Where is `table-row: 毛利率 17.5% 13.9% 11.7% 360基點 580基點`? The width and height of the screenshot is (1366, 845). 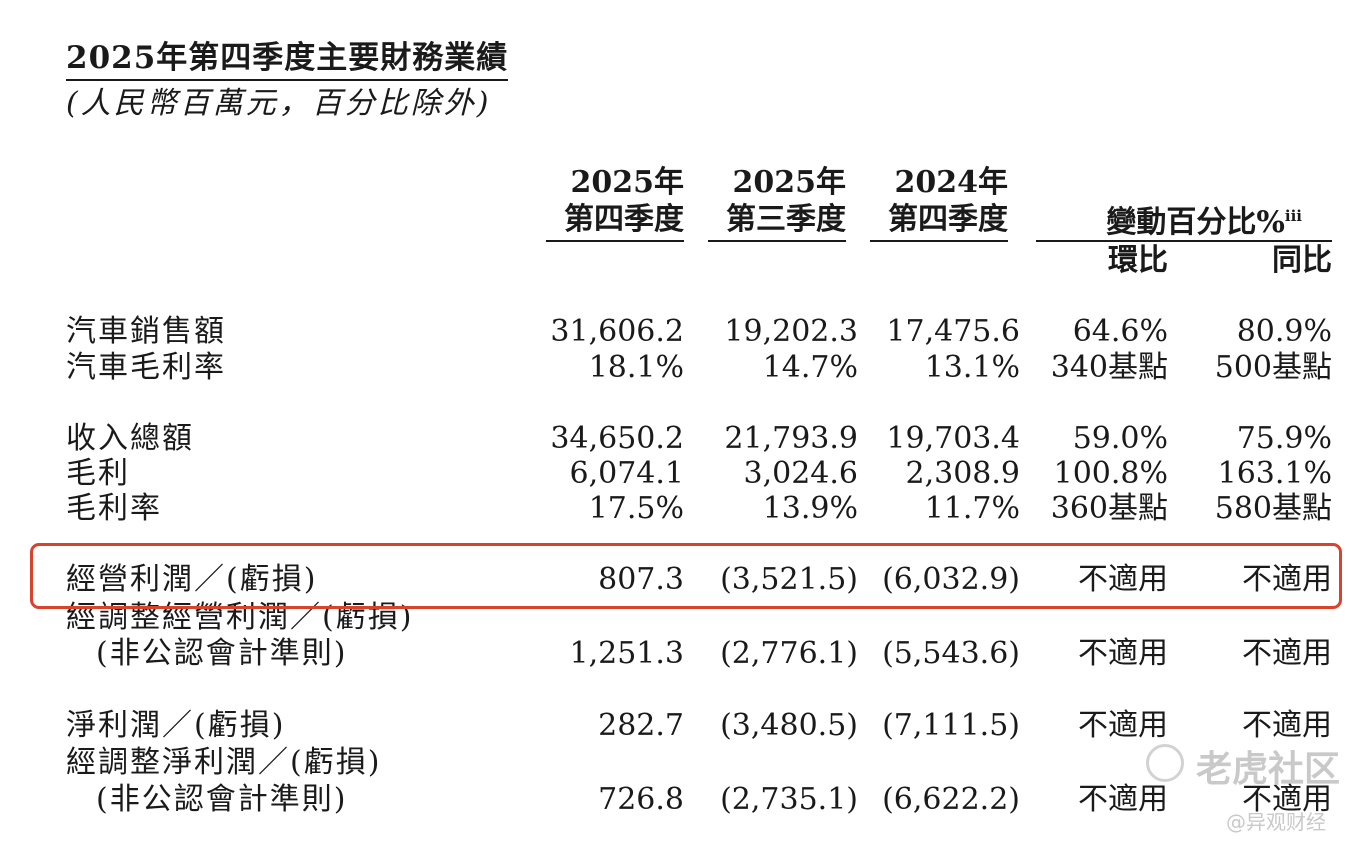
table-row: 毛利率 17.5% 13.9% 11.7% 360基點 580基點 is located at coordinates (683, 509).